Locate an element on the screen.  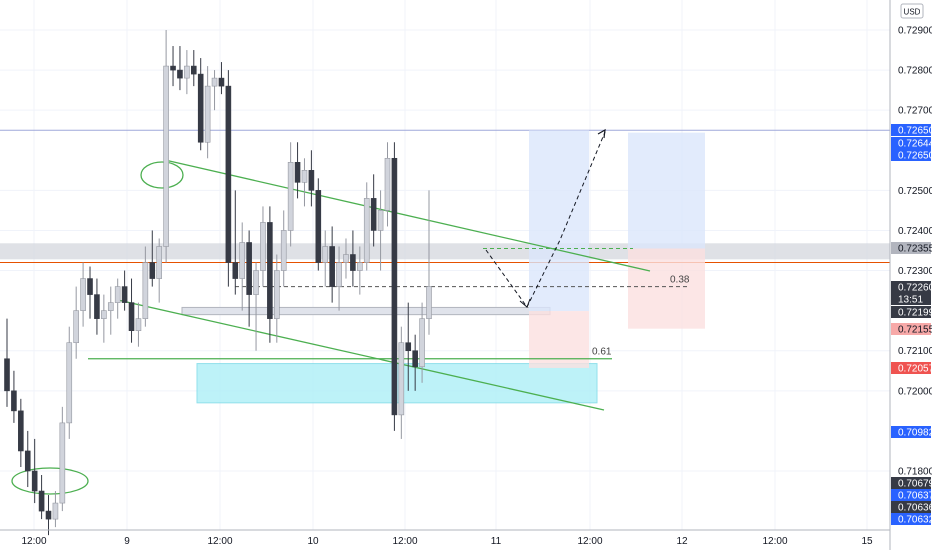
channel-lower-trendline is located at coordinates (361, 355).